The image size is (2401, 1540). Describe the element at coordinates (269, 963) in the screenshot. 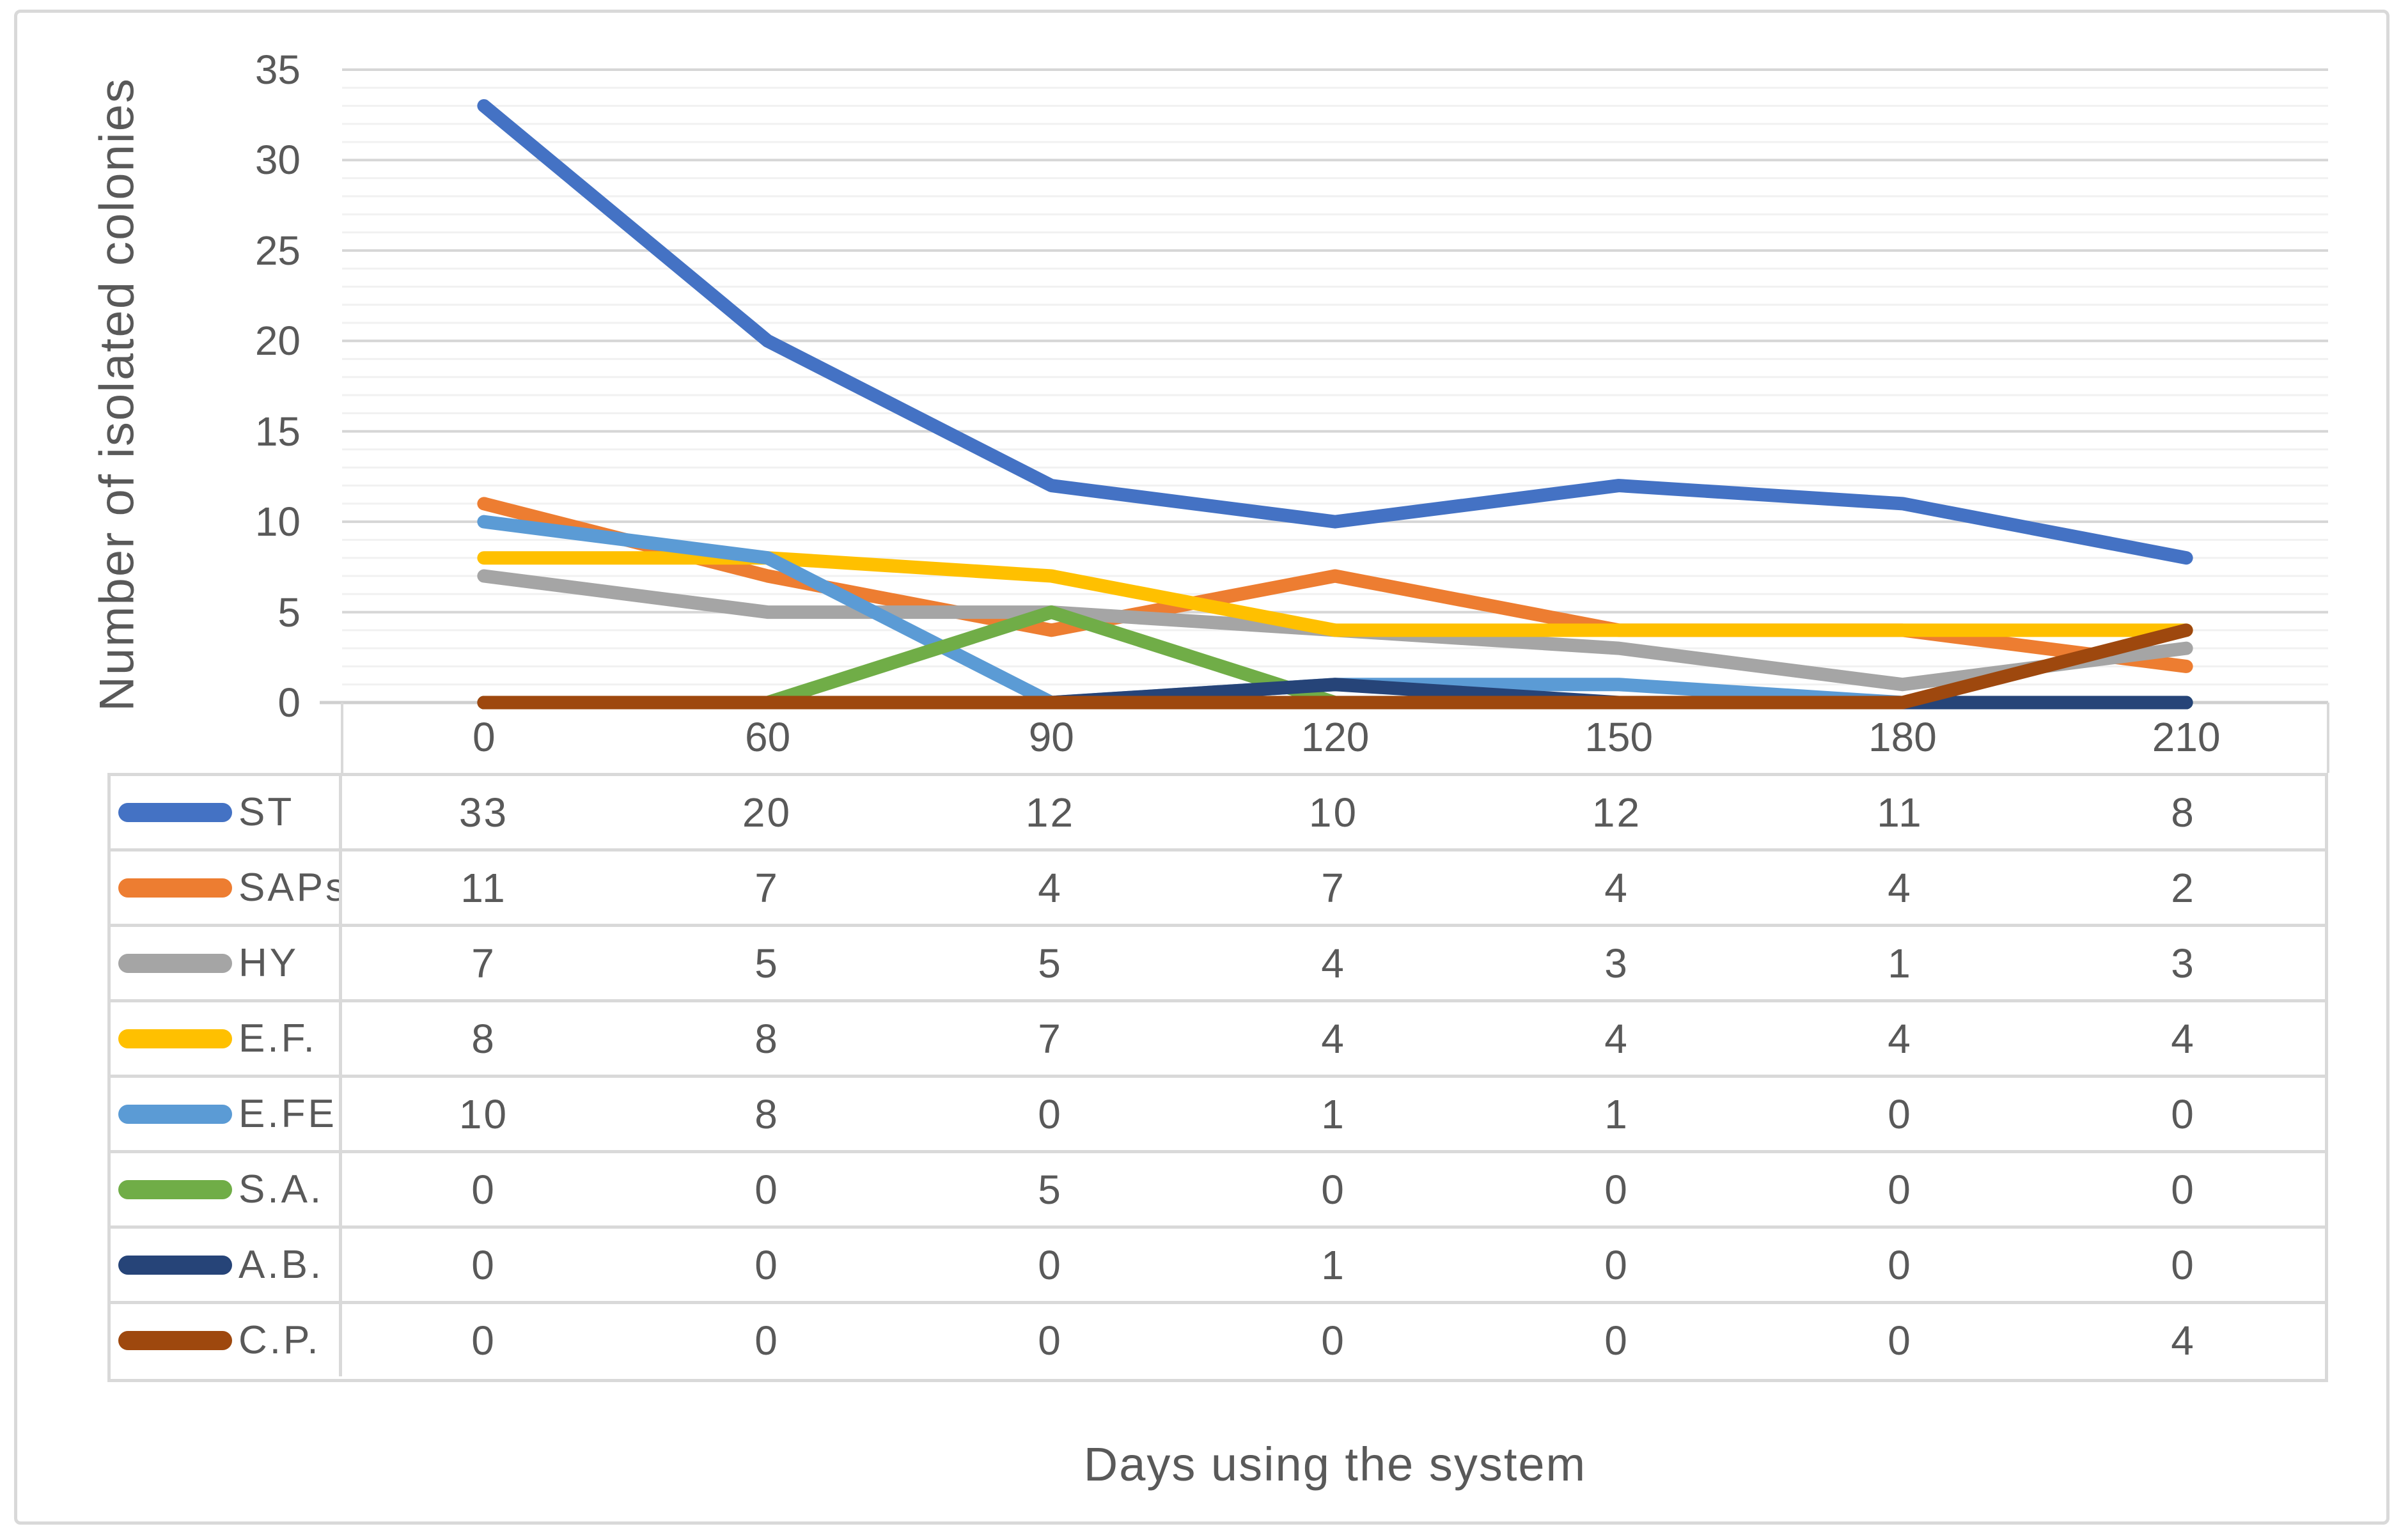

I see `legend-label: HY` at that location.